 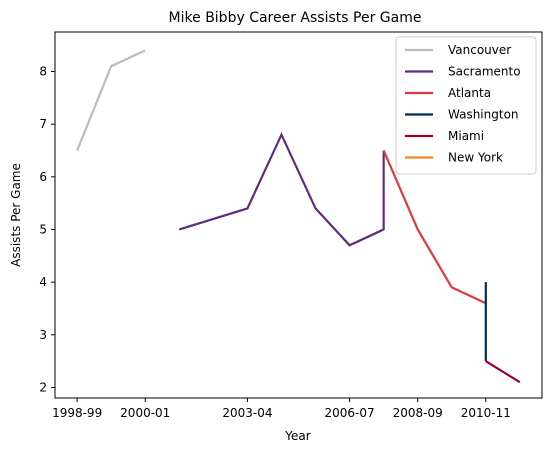 What do you see at coordinates (479, 50) in the screenshot?
I see `legend-label: Vancouver` at bounding box center [479, 50].